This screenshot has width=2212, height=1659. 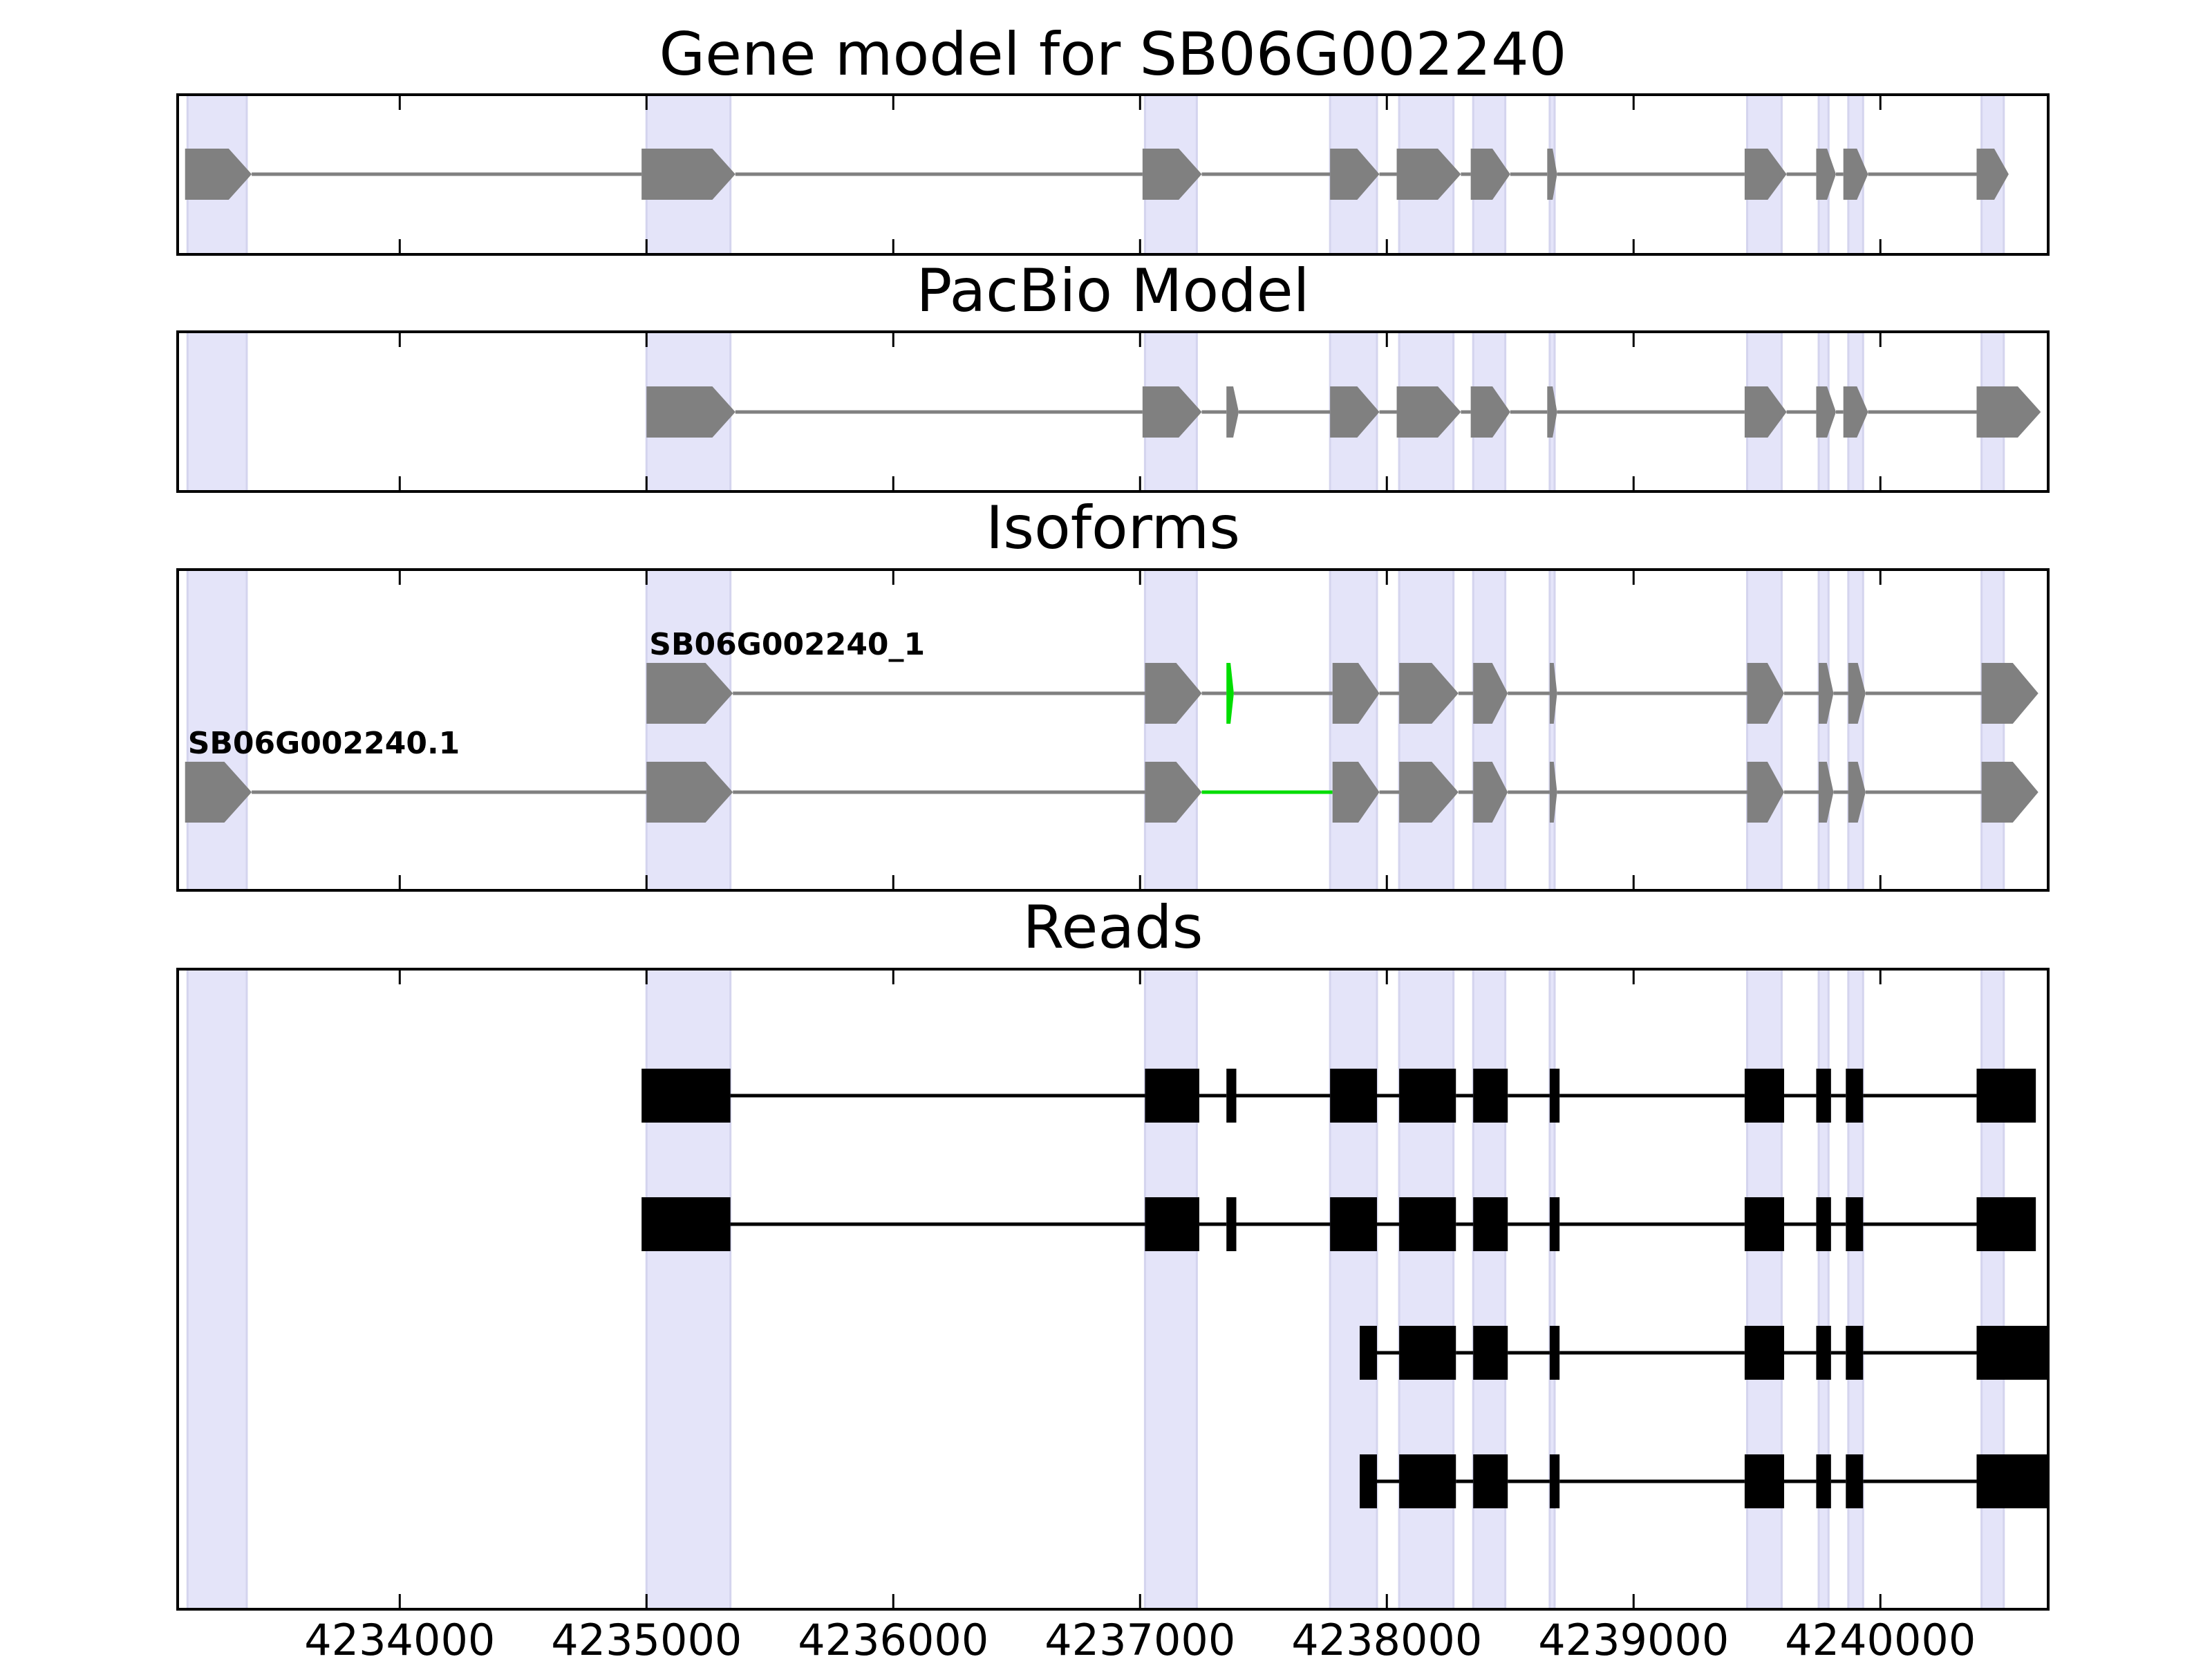 What do you see at coordinates (399, 1637) in the screenshot?
I see `x-tick-label: 4234000` at bounding box center [399, 1637].